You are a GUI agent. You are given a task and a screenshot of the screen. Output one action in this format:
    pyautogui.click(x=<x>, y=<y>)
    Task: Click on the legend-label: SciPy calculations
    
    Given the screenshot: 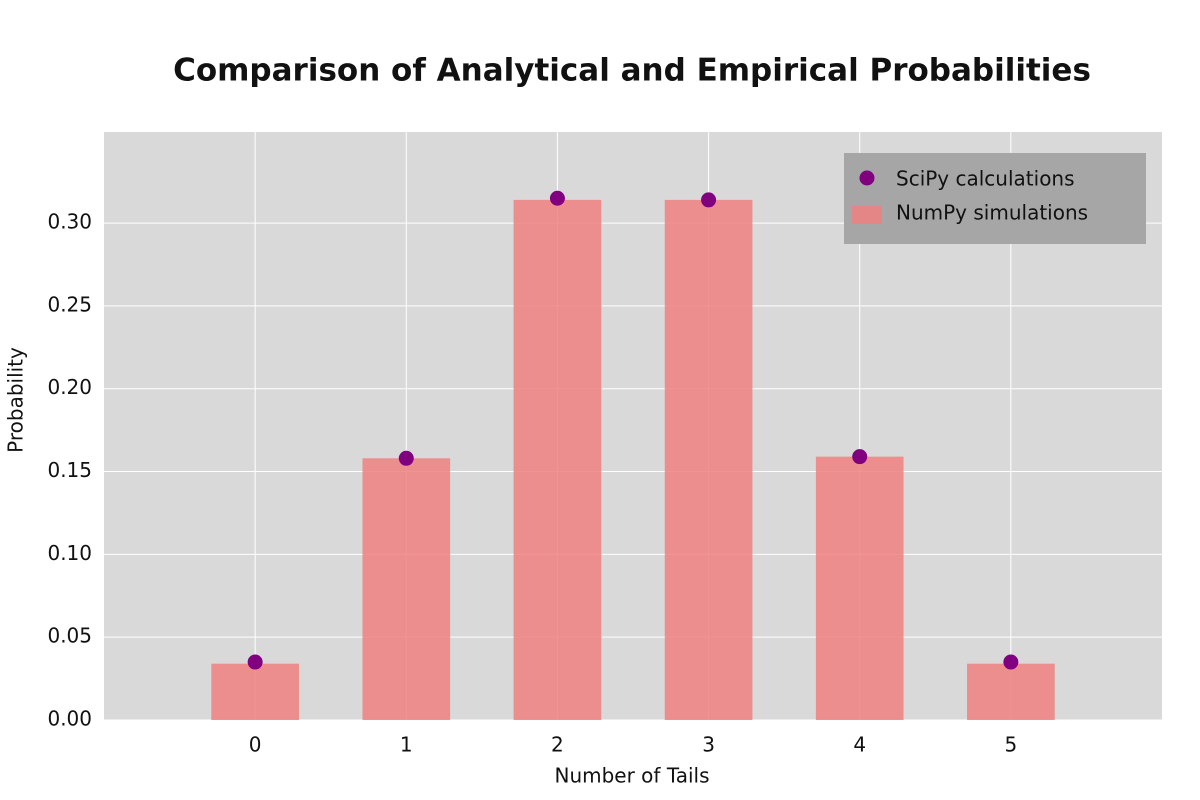 What is the action you would take?
    pyautogui.click(x=985, y=179)
    